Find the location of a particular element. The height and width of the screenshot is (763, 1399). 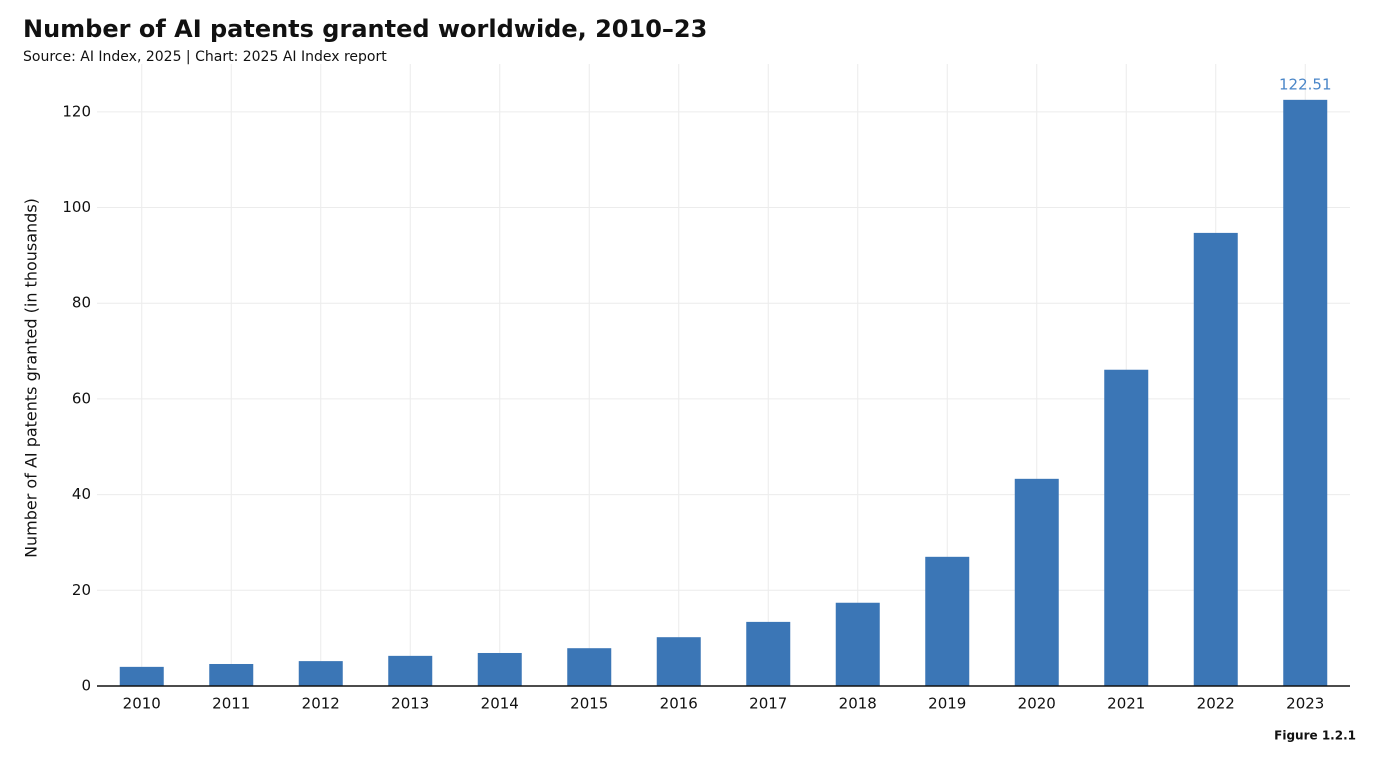

value-label: 122.51 is located at coordinates (1305, 84).